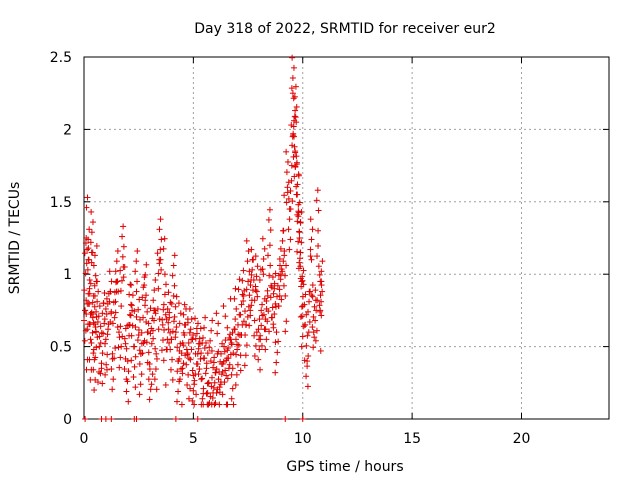  I want to click on zero-marker, so click(302, 419).